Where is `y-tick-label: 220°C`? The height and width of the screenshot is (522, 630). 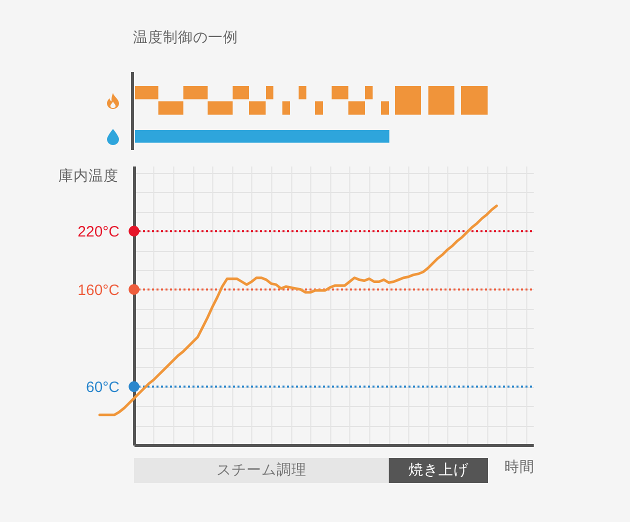
y-tick-label: 220°C is located at coordinates (99, 232).